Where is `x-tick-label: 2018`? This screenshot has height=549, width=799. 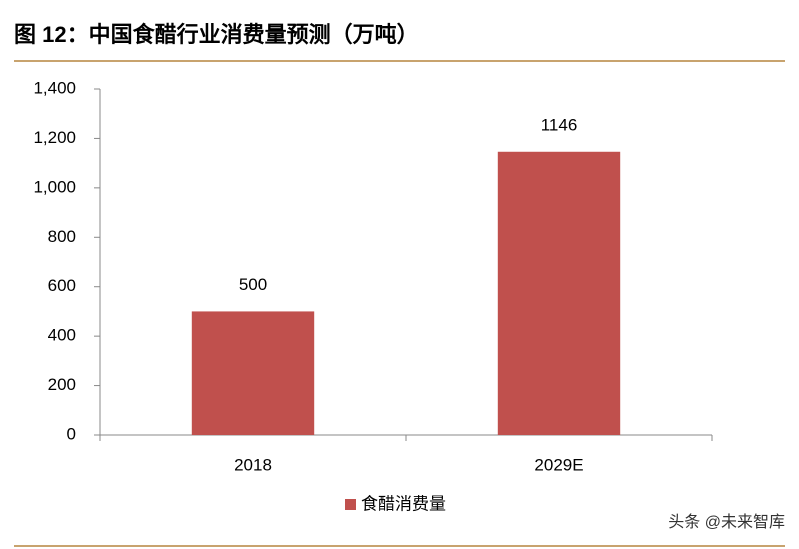
x-tick-label: 2018 is located at coordinates (253, 464).